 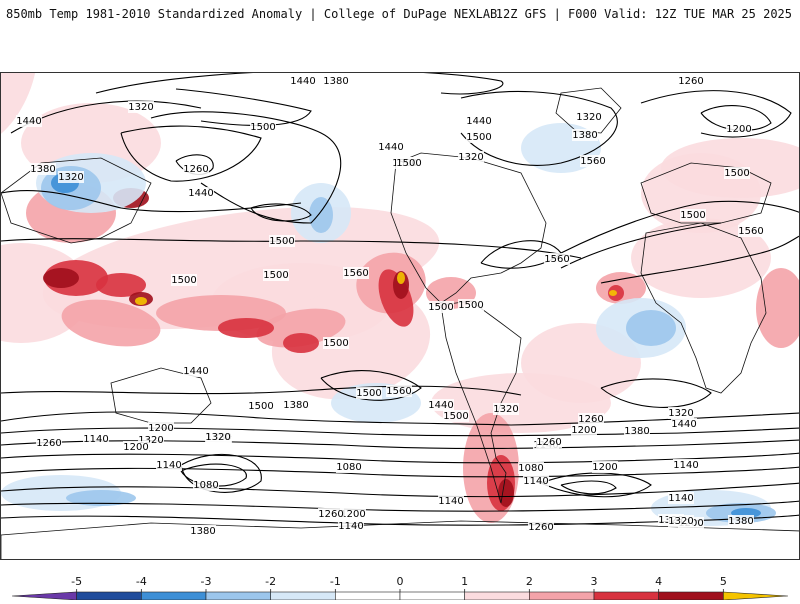 I want to click on greenland-outline, so click(x=588, y=110).